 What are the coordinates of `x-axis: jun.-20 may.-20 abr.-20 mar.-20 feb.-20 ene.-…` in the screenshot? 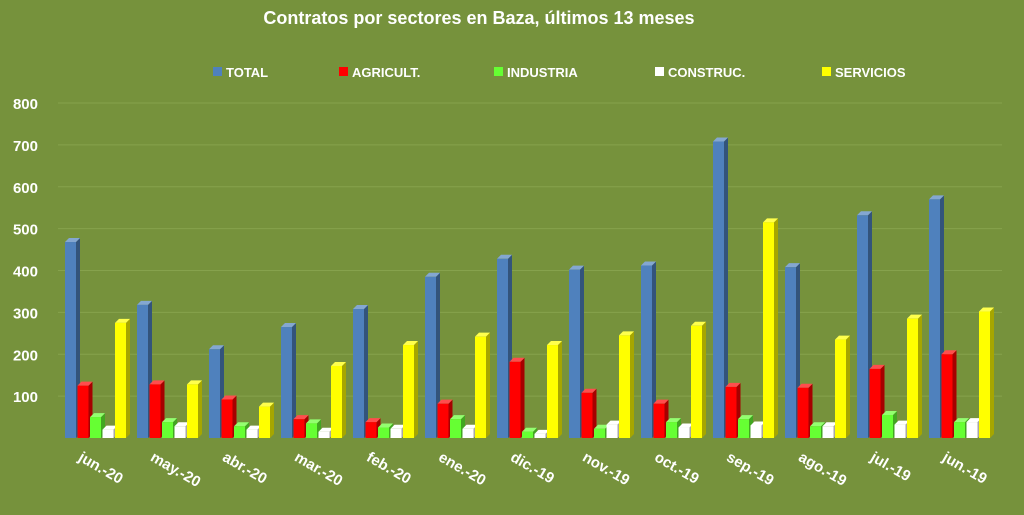 It's located at (532, 469).